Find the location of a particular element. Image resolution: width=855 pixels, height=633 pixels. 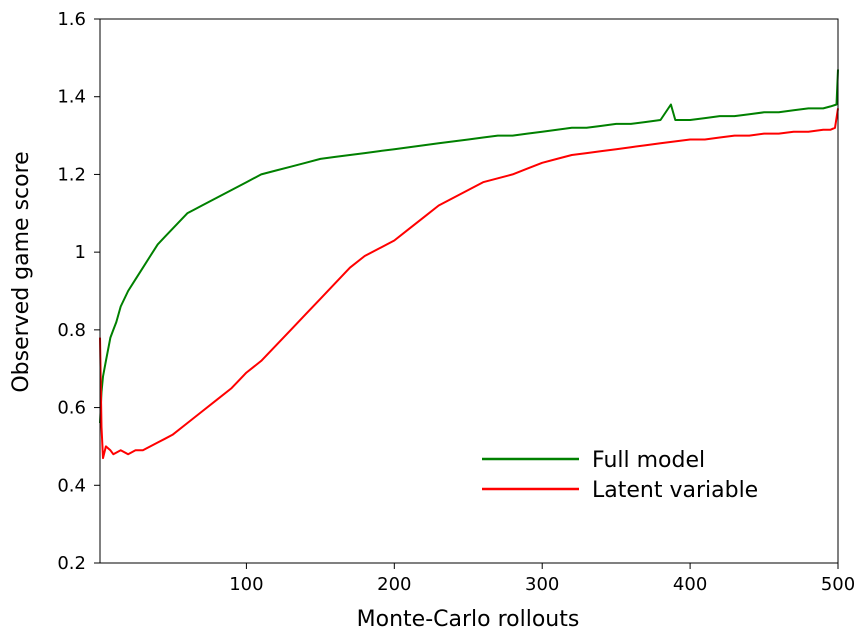

y-tick-label: 0.4 is located at coordinates (71, 485).